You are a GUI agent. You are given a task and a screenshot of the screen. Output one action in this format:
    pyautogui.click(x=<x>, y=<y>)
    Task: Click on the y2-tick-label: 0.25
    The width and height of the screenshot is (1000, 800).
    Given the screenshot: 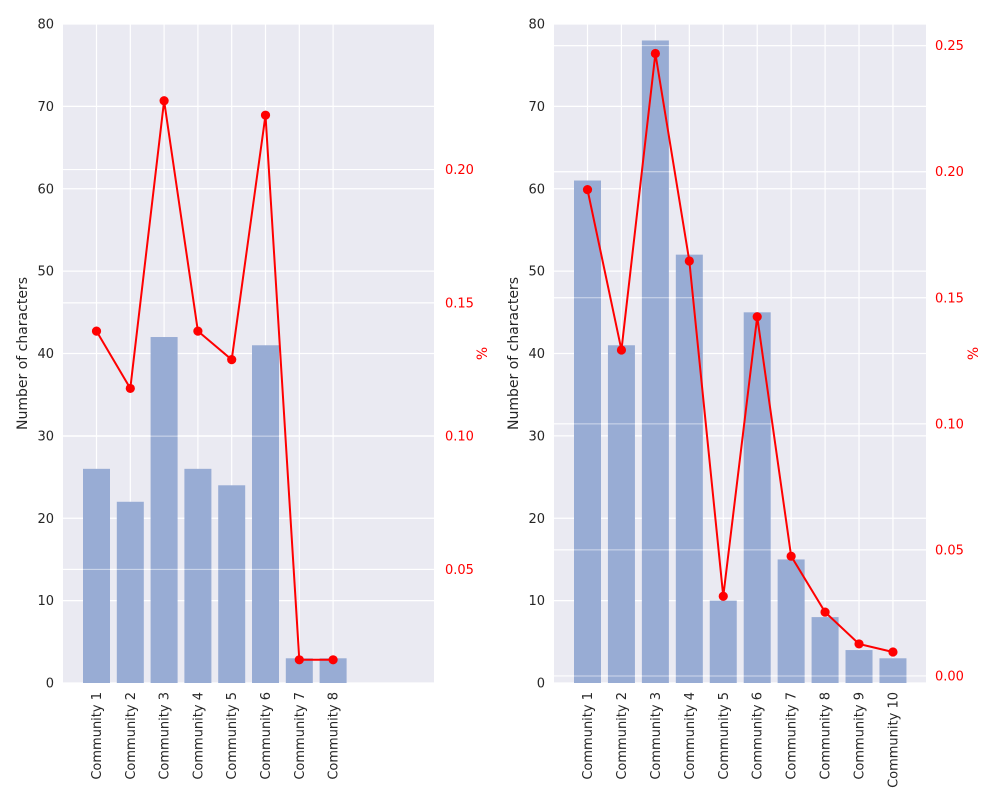 What is the action you would take?
    pyautogui.click(x=949, y=46)
    